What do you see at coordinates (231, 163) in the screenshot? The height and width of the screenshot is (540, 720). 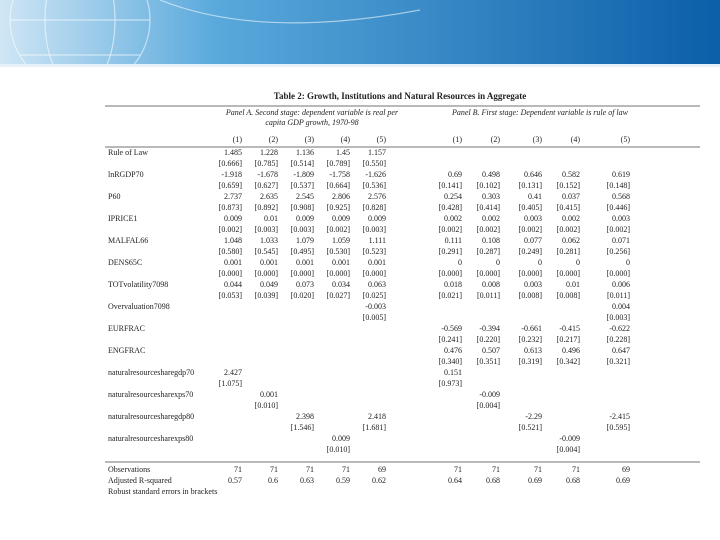 I see `cell: [0.666]` at bounding box center [231, 163].